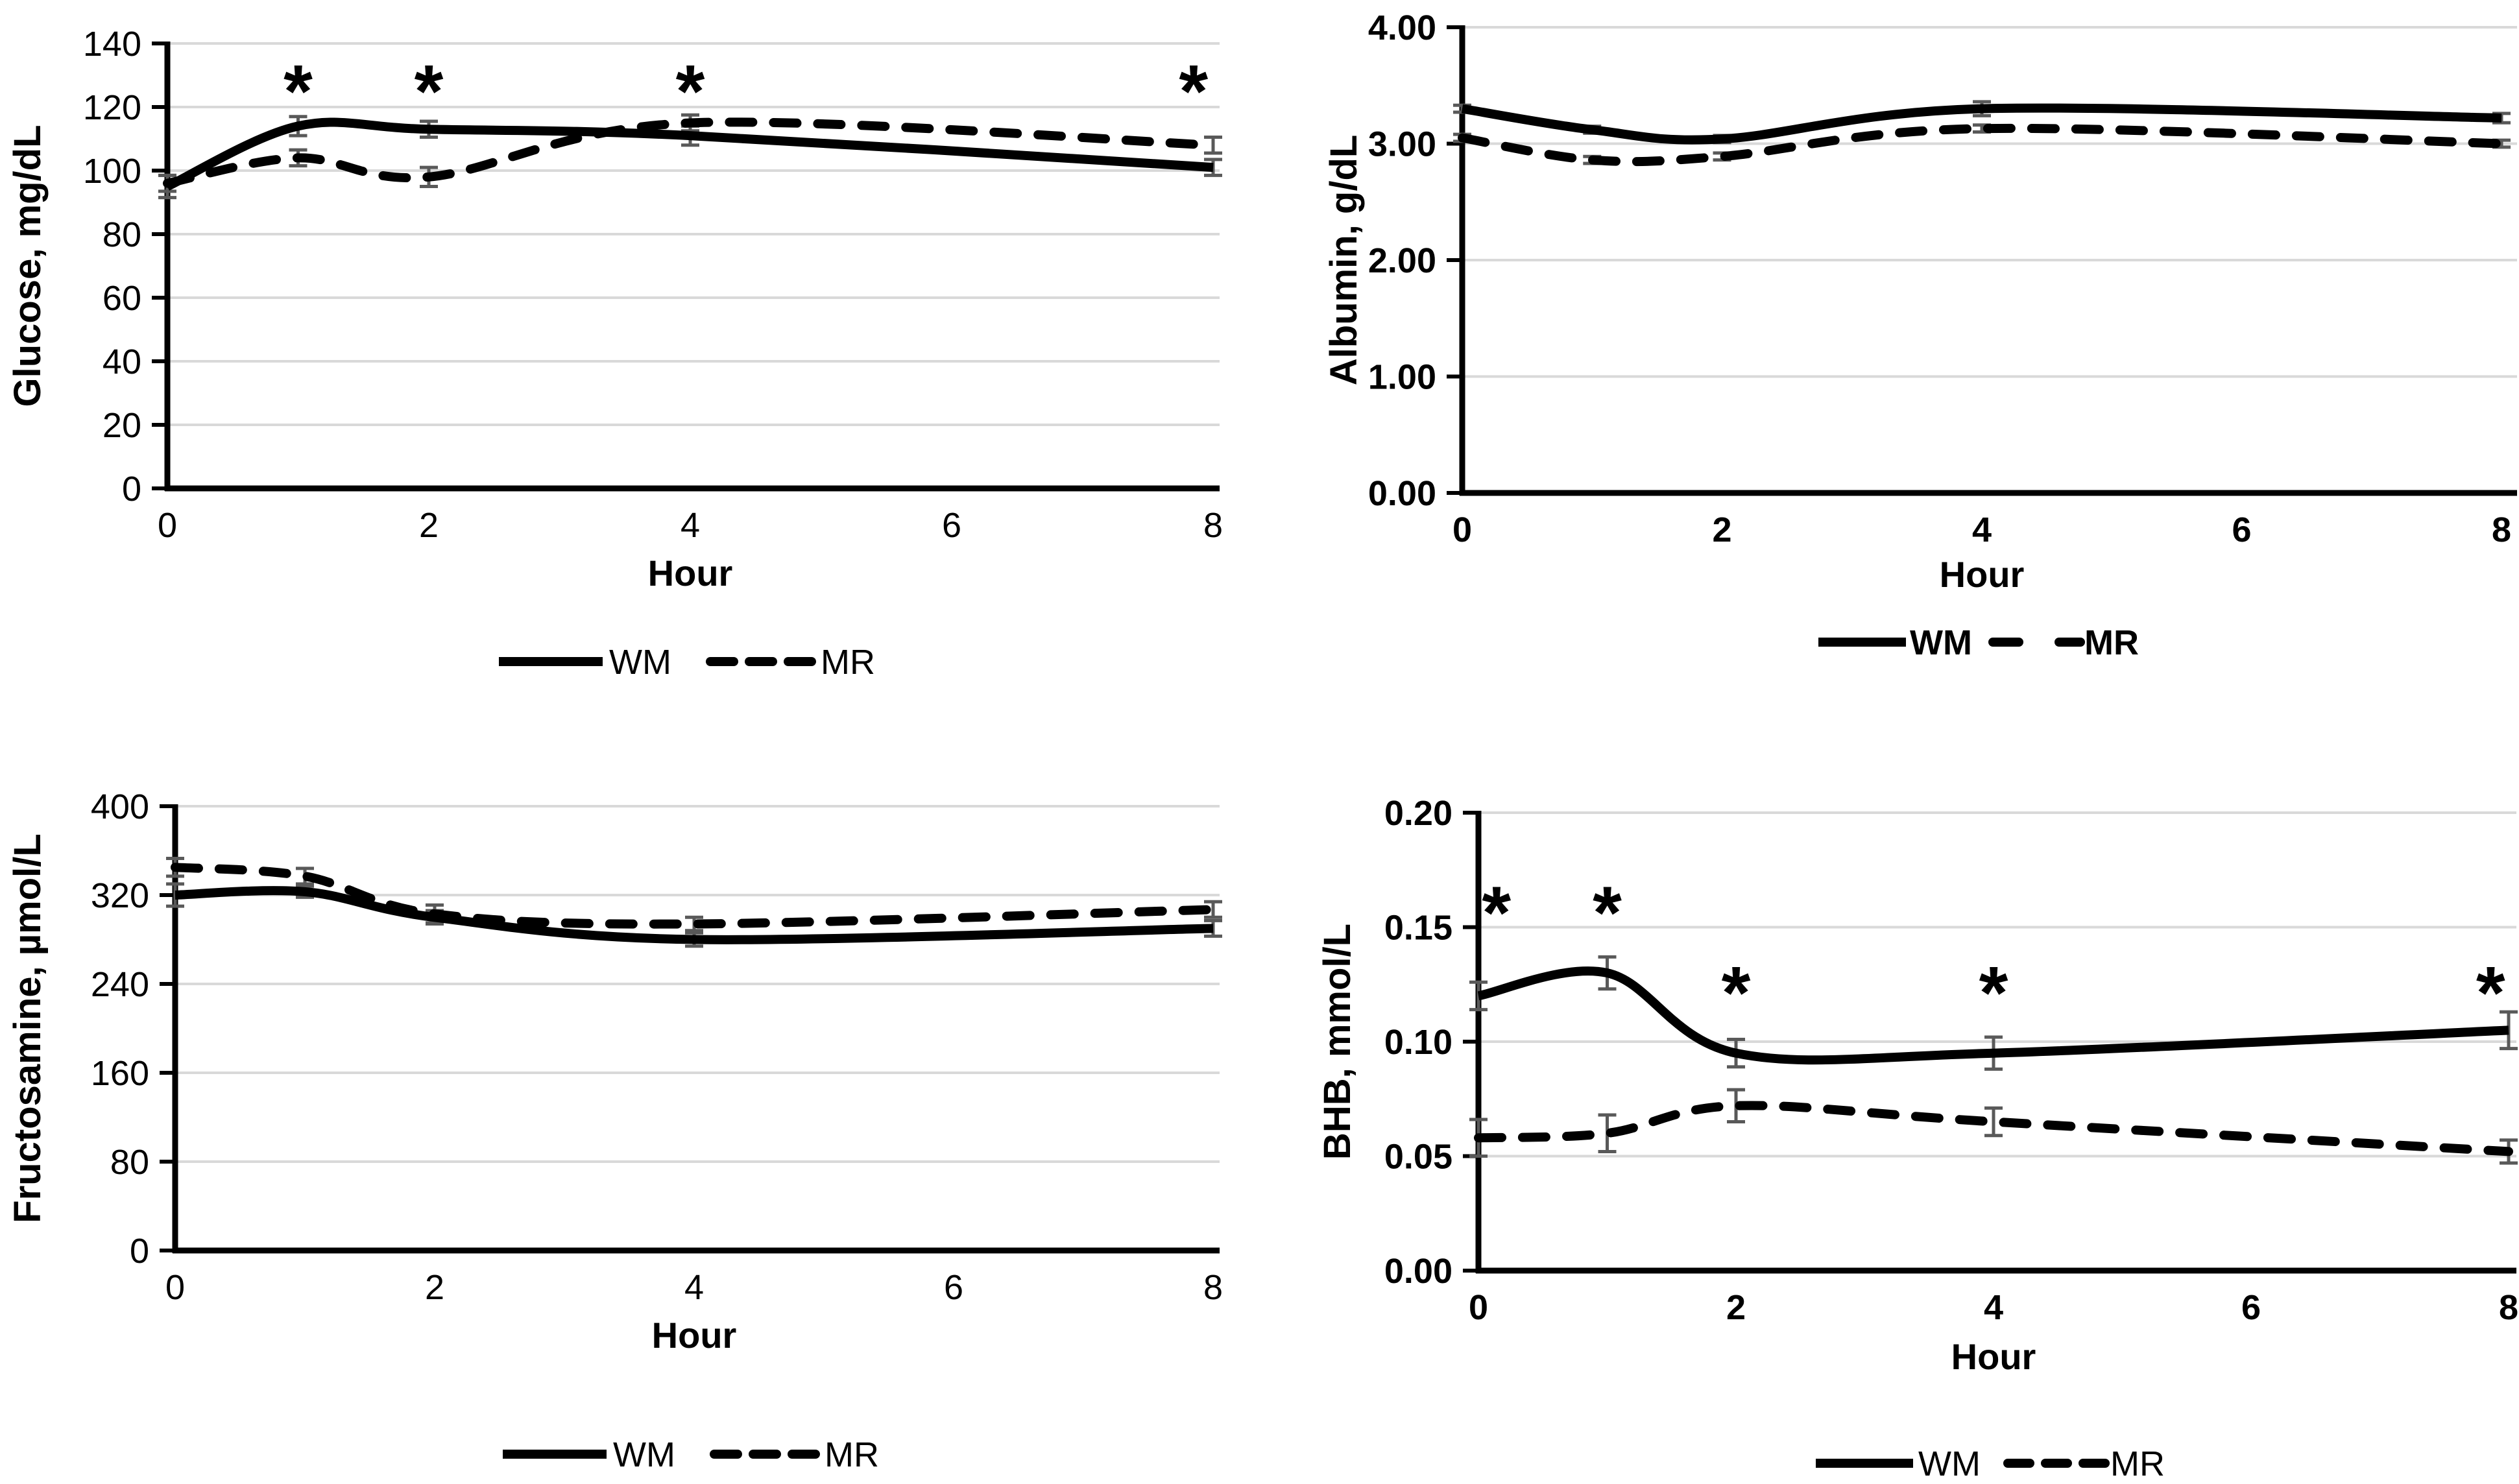 This screenshot has height=1484, width=2519. What do you see at coordinates (112, 172) in the screenshot?
I see `y-tick-label: 100` at bounding box center [112, 172].